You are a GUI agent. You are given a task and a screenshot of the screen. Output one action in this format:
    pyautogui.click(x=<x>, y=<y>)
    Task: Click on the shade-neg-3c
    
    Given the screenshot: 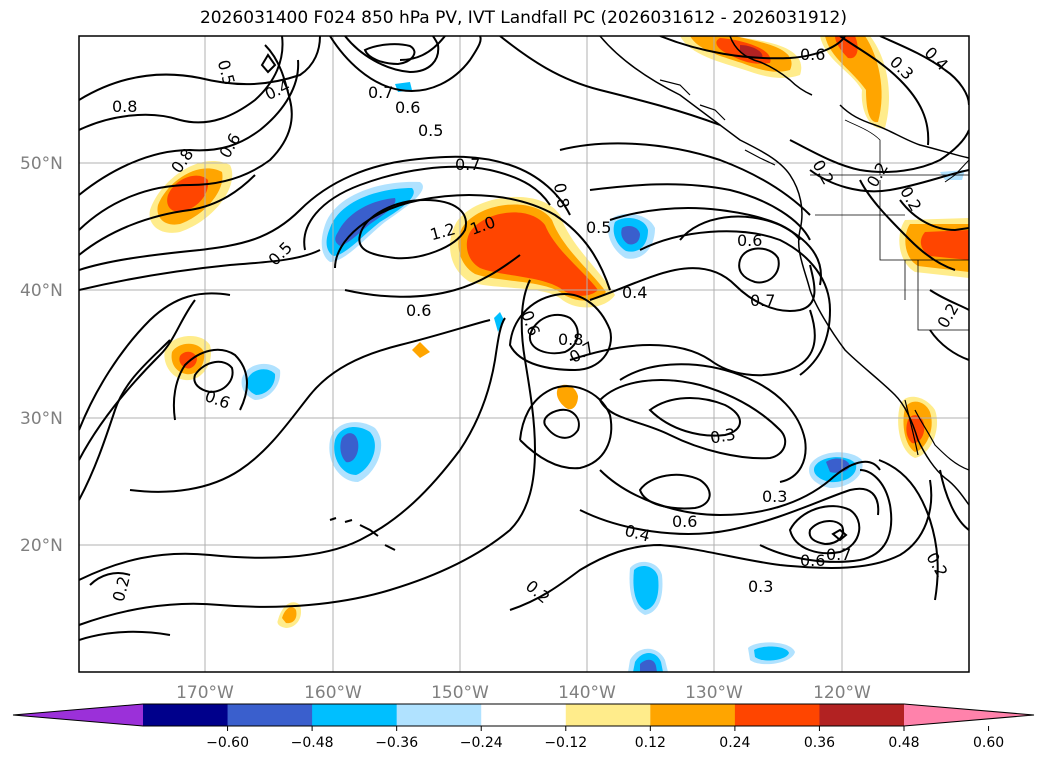 What is the action you would take?
    pyautogui.click(x=630, y=235)
    